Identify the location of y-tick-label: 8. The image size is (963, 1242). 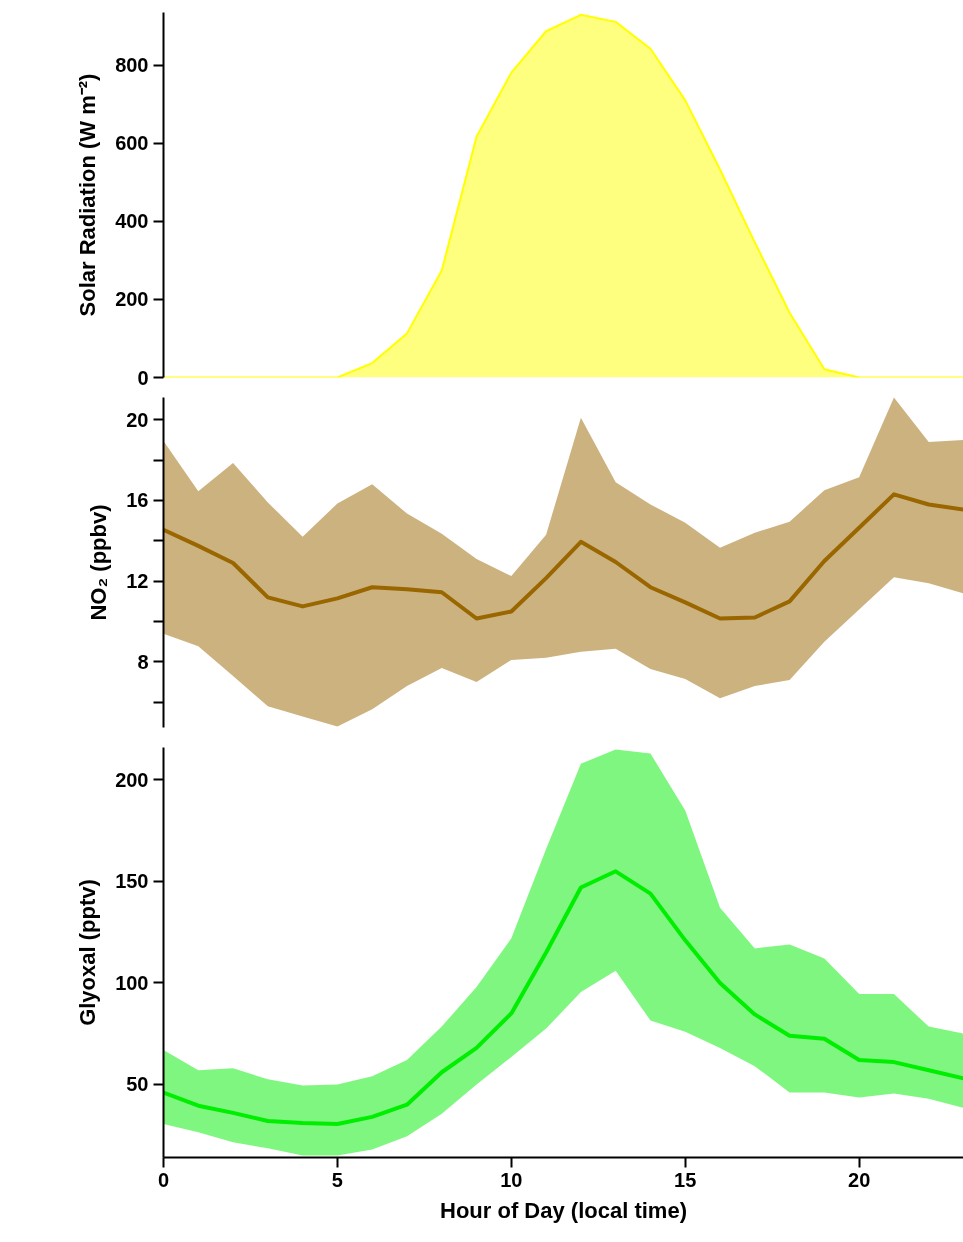
(143, 661).